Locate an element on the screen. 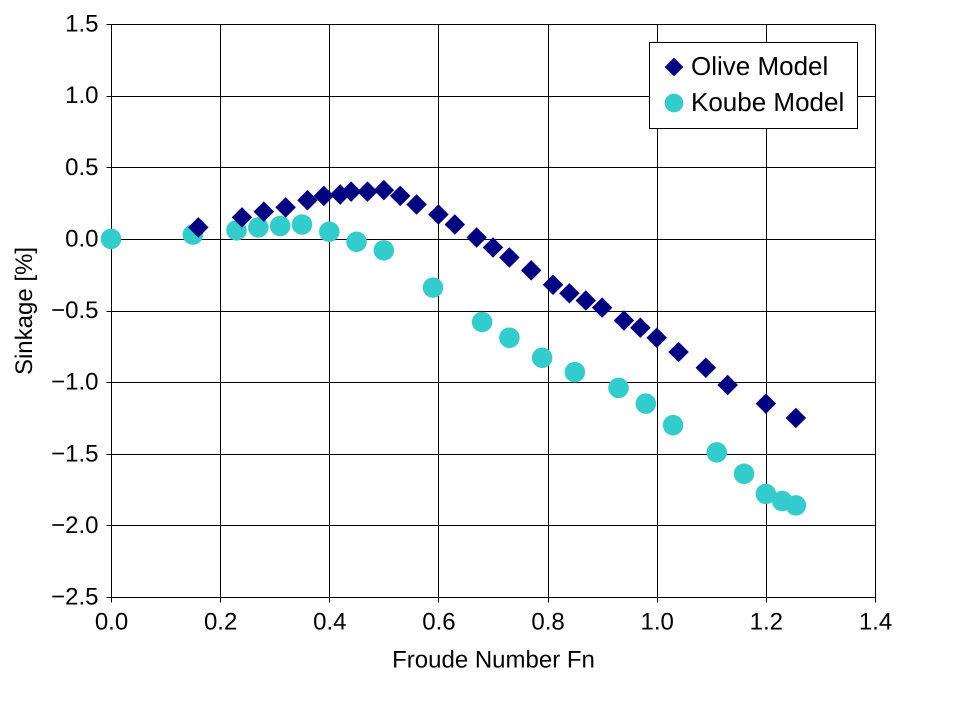 Image resolution: width=971 pixels, height=720 pixels. y-axis-title: Sinkage [%] is located at coordinates (24, 311).